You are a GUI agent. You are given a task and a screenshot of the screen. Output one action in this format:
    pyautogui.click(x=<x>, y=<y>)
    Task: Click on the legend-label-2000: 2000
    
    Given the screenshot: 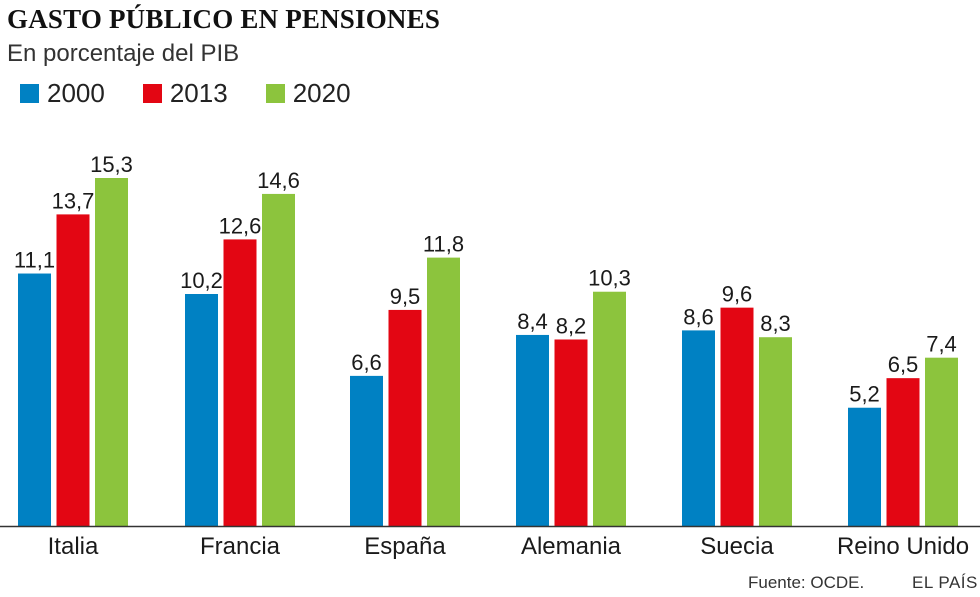 What is the action you would take?
    pyautogui.click(x=76, y=93)
    